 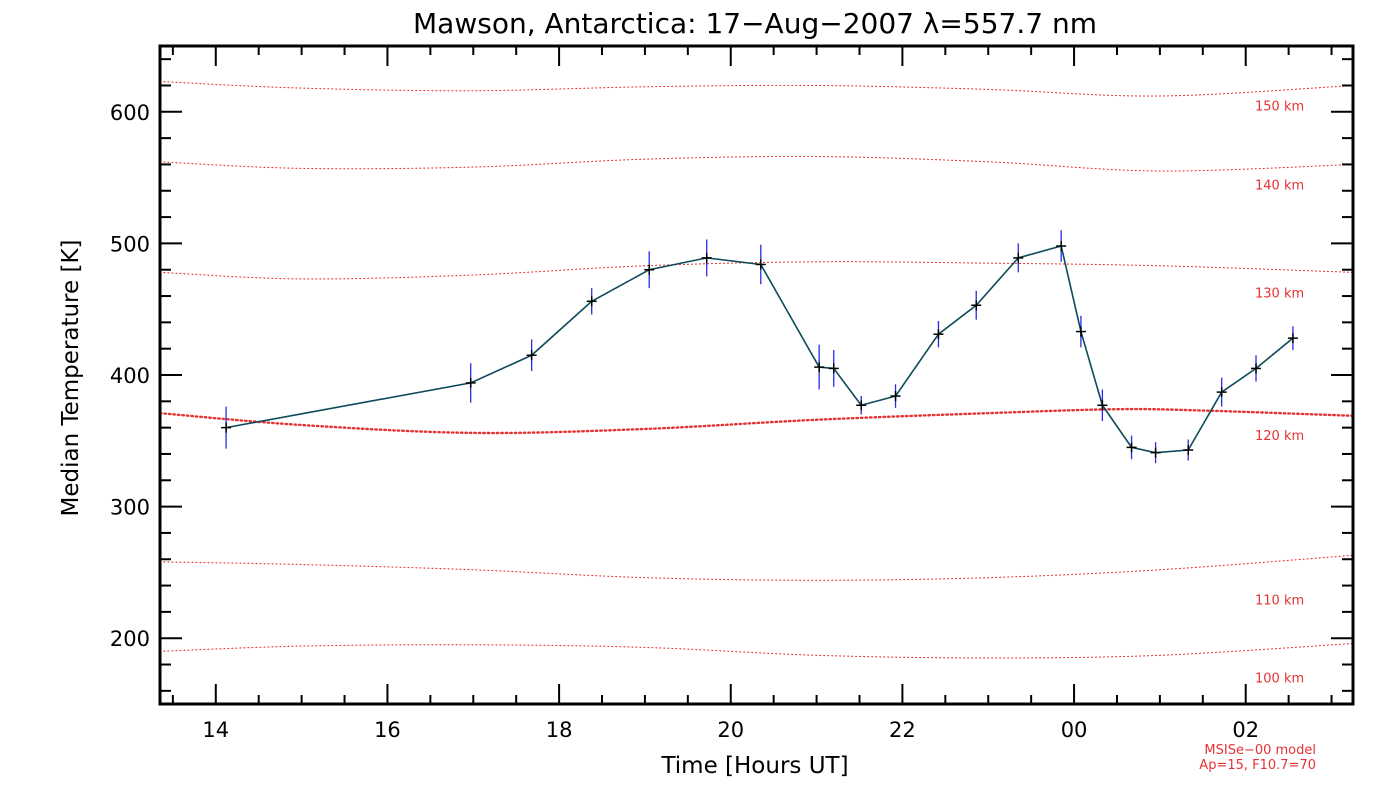 What do you see at coordinates (1279, 293) in the screenshot?
I see `altitude-label: 130 km` at bounding box center [1279, 293].